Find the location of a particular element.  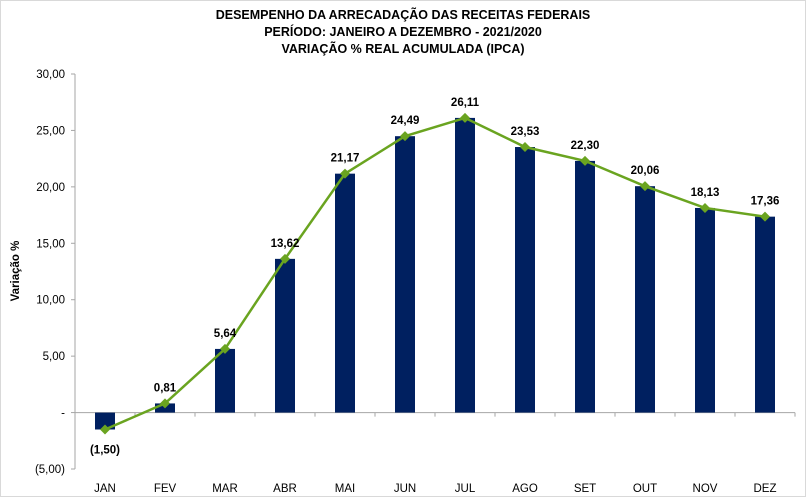

y-tick-label: 15,00 is located at coordinates (50, 244).